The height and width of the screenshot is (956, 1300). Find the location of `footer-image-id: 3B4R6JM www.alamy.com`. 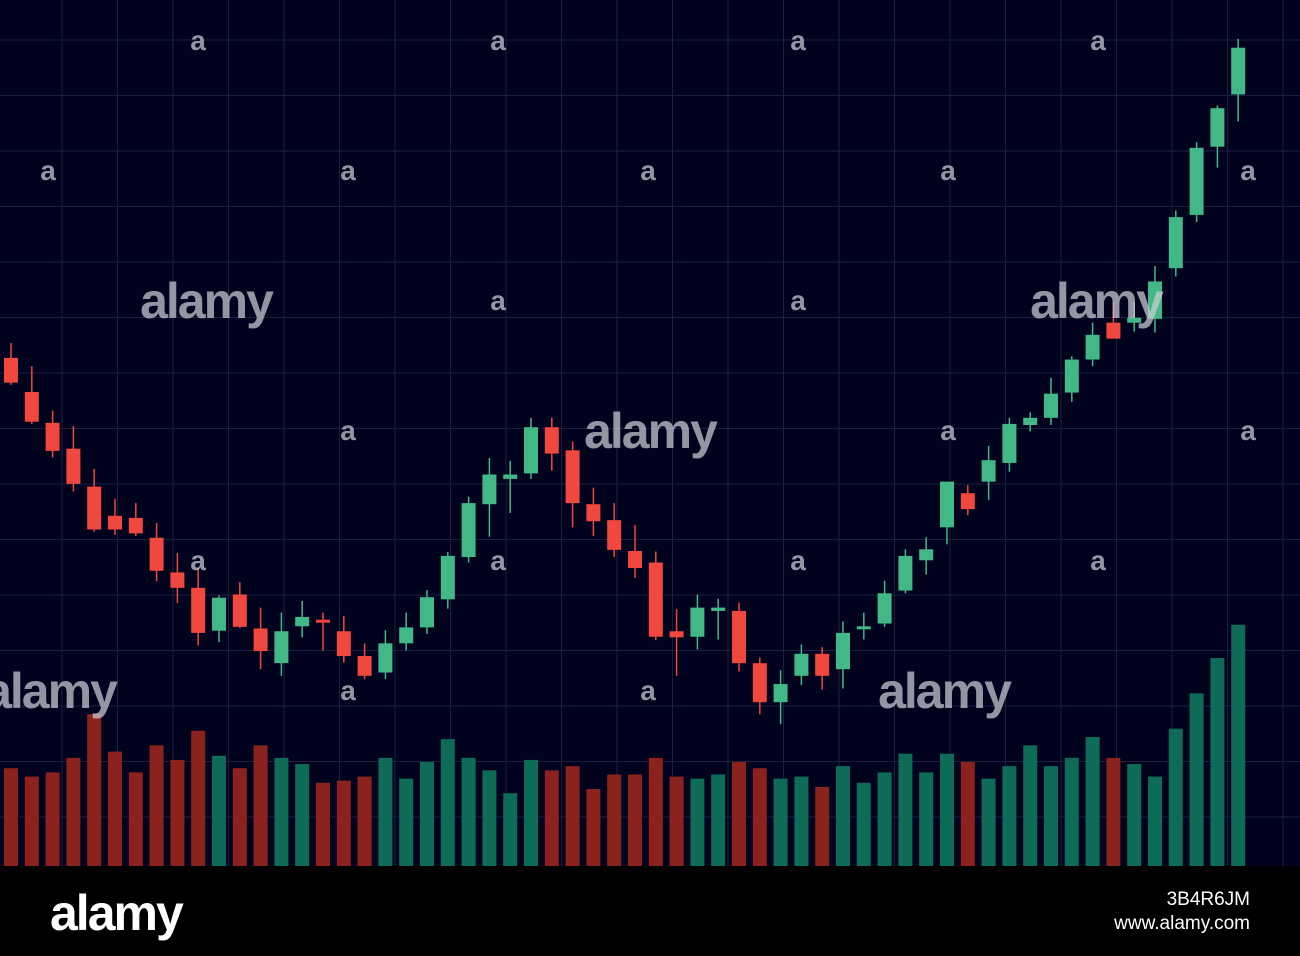

footer-image-id: 3B4R6JM www.alamy.com is located at coordinates (1182, 911).